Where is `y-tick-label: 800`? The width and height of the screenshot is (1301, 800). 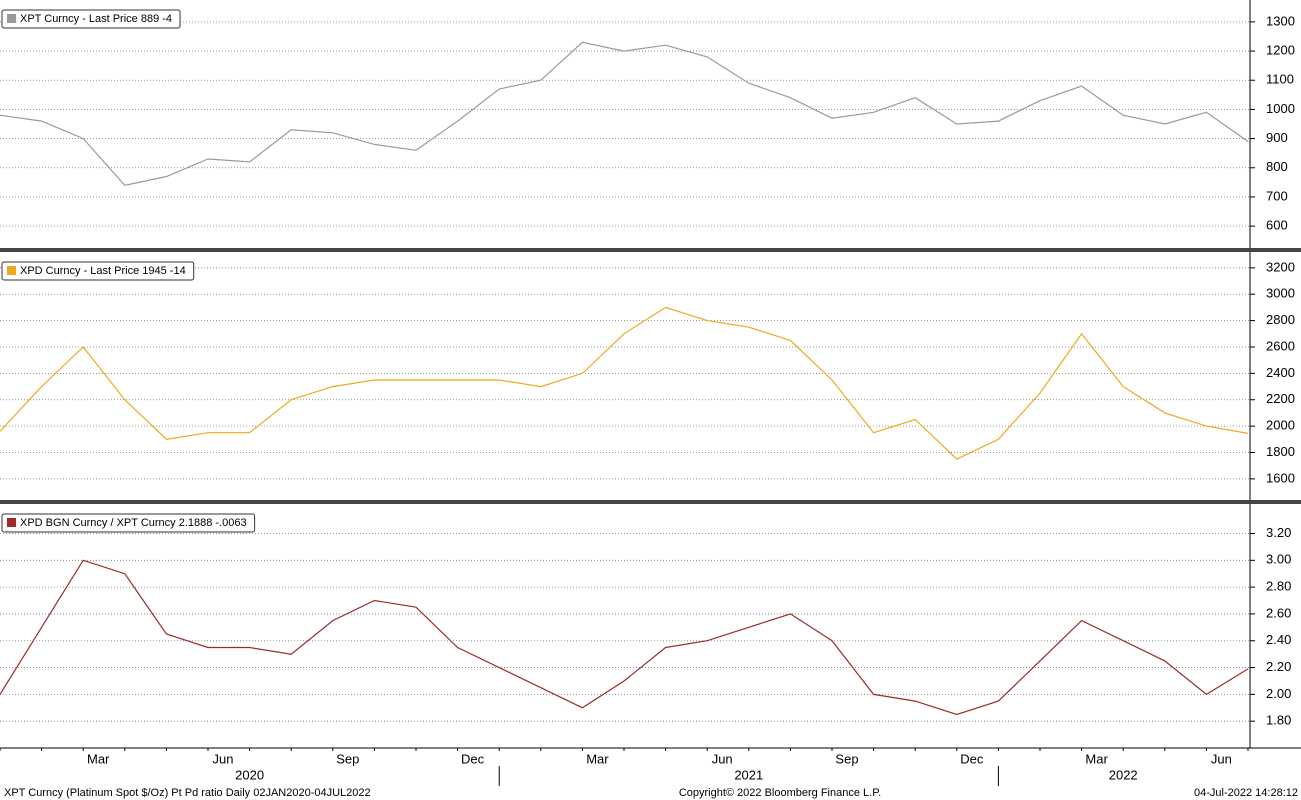
y-tick-label: 800 is located at coordinates (1277, 166).